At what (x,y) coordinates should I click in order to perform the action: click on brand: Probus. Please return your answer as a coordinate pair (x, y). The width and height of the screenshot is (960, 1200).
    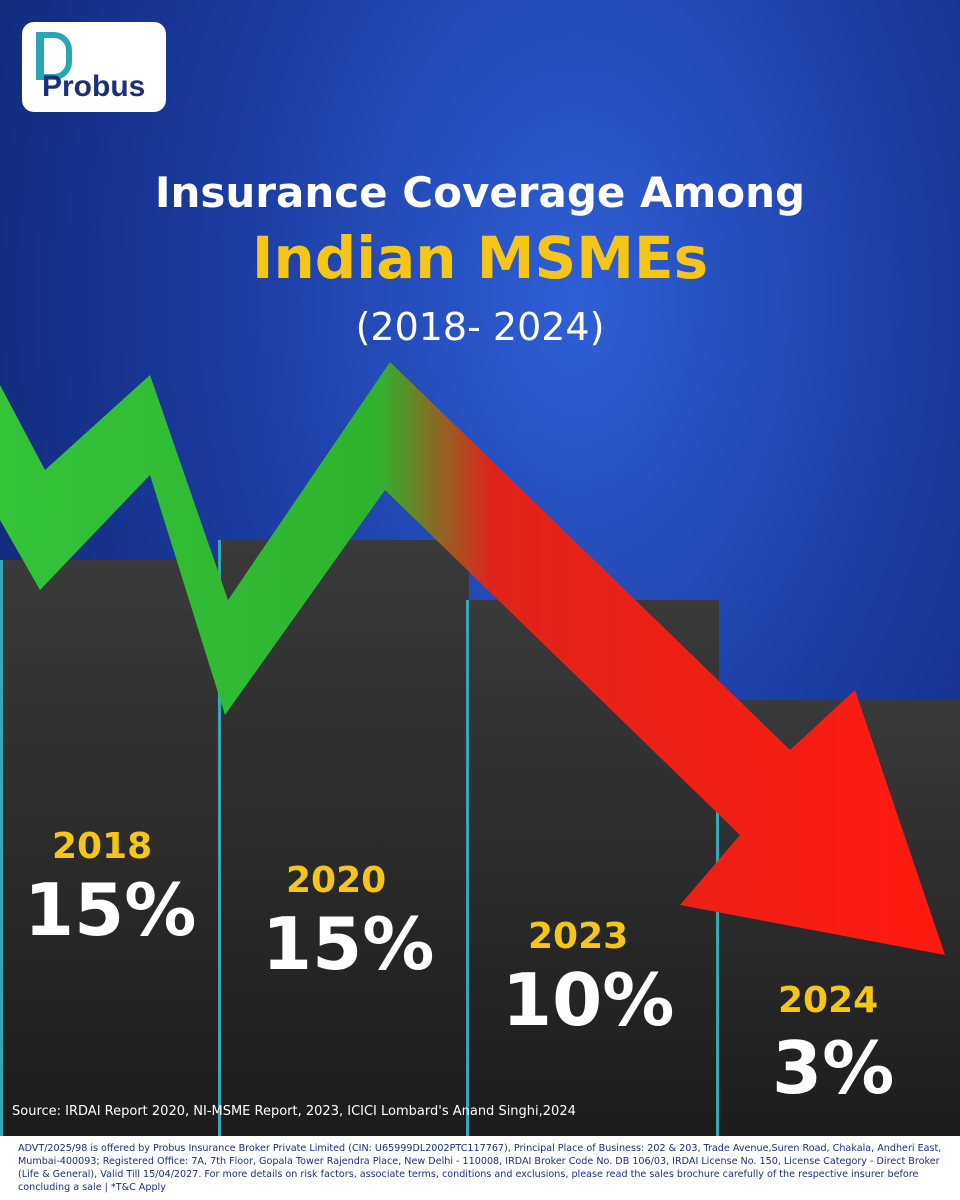
    Looking at the image, I should click on (94, 86).